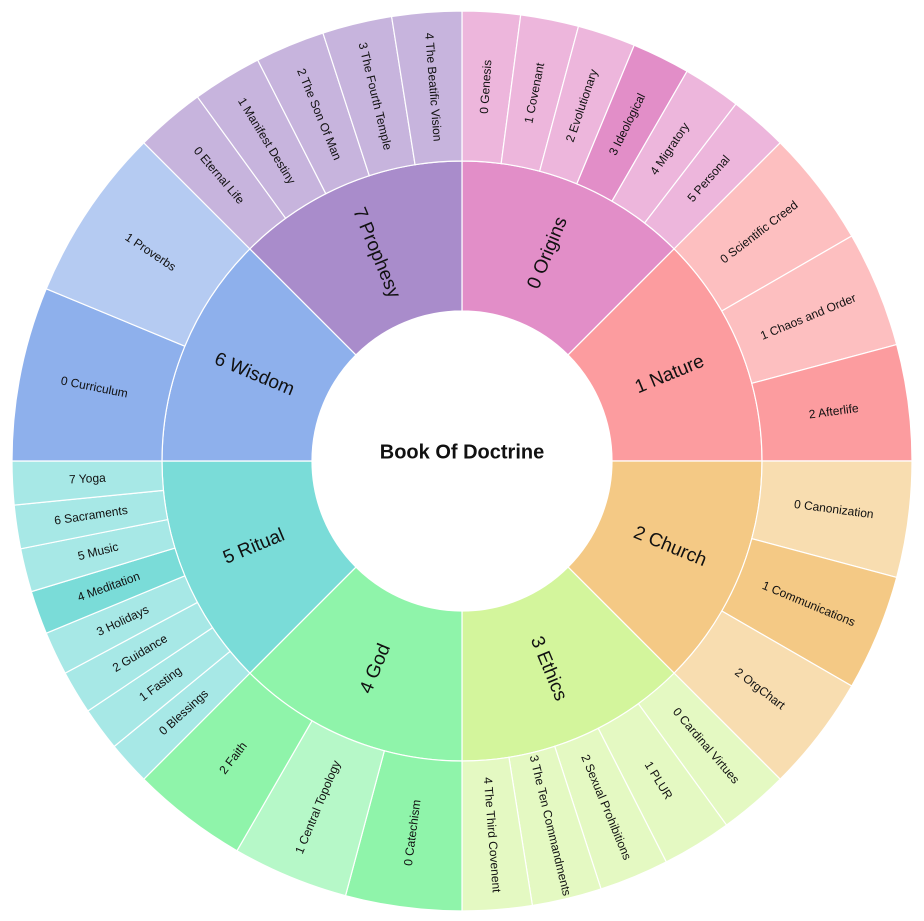  What do you see at coordinates (88, 479) in the screenshot?
I see `subcategory-label-7-yoga: 7 Yoga` at bounding box center [88, 479].